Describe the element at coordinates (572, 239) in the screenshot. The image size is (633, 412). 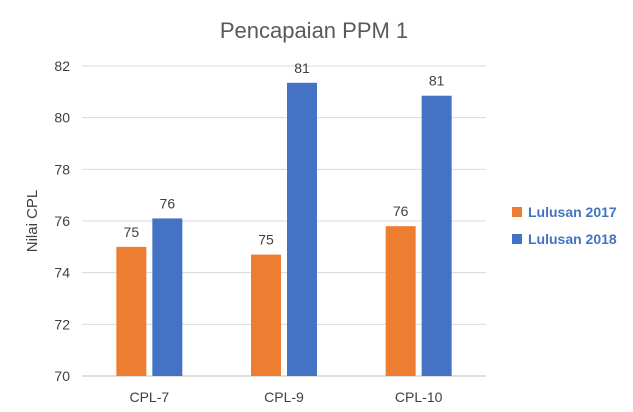
I see `legend-label: Lulusan 2018` at that location.